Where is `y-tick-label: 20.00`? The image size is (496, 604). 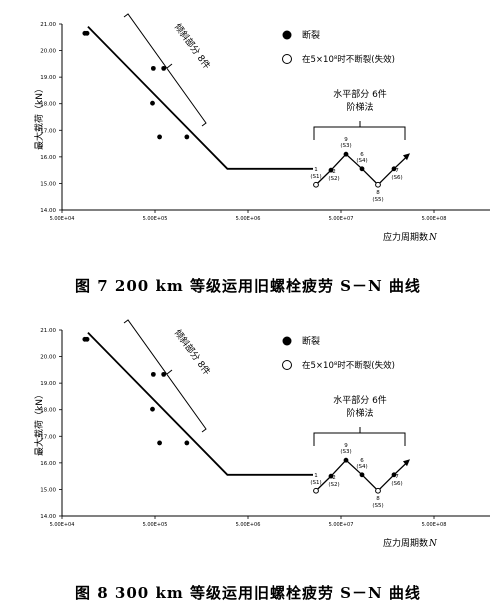 y-tick-label: 20.00 is located at coordinates (48, 52).